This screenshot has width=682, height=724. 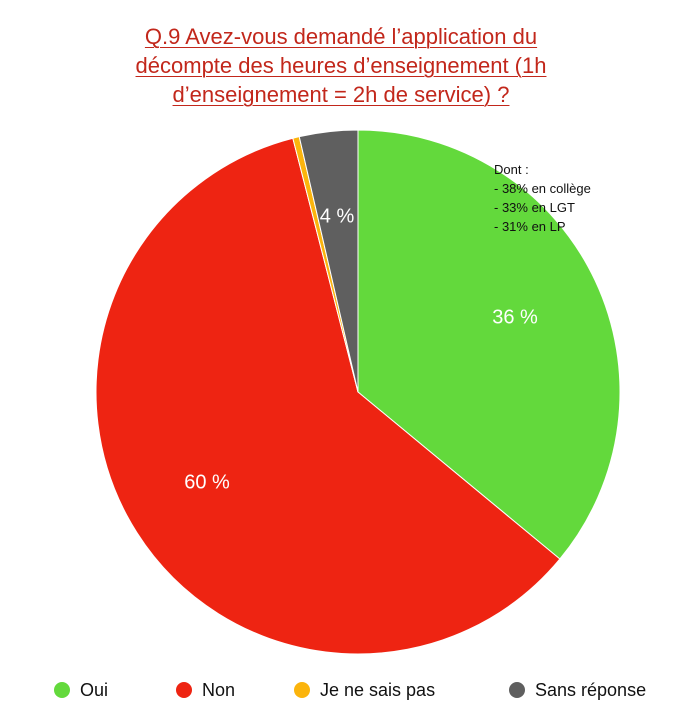 I want to click on legend-label-sans-reponse: Sans réponse, so click(x=591, y=689).